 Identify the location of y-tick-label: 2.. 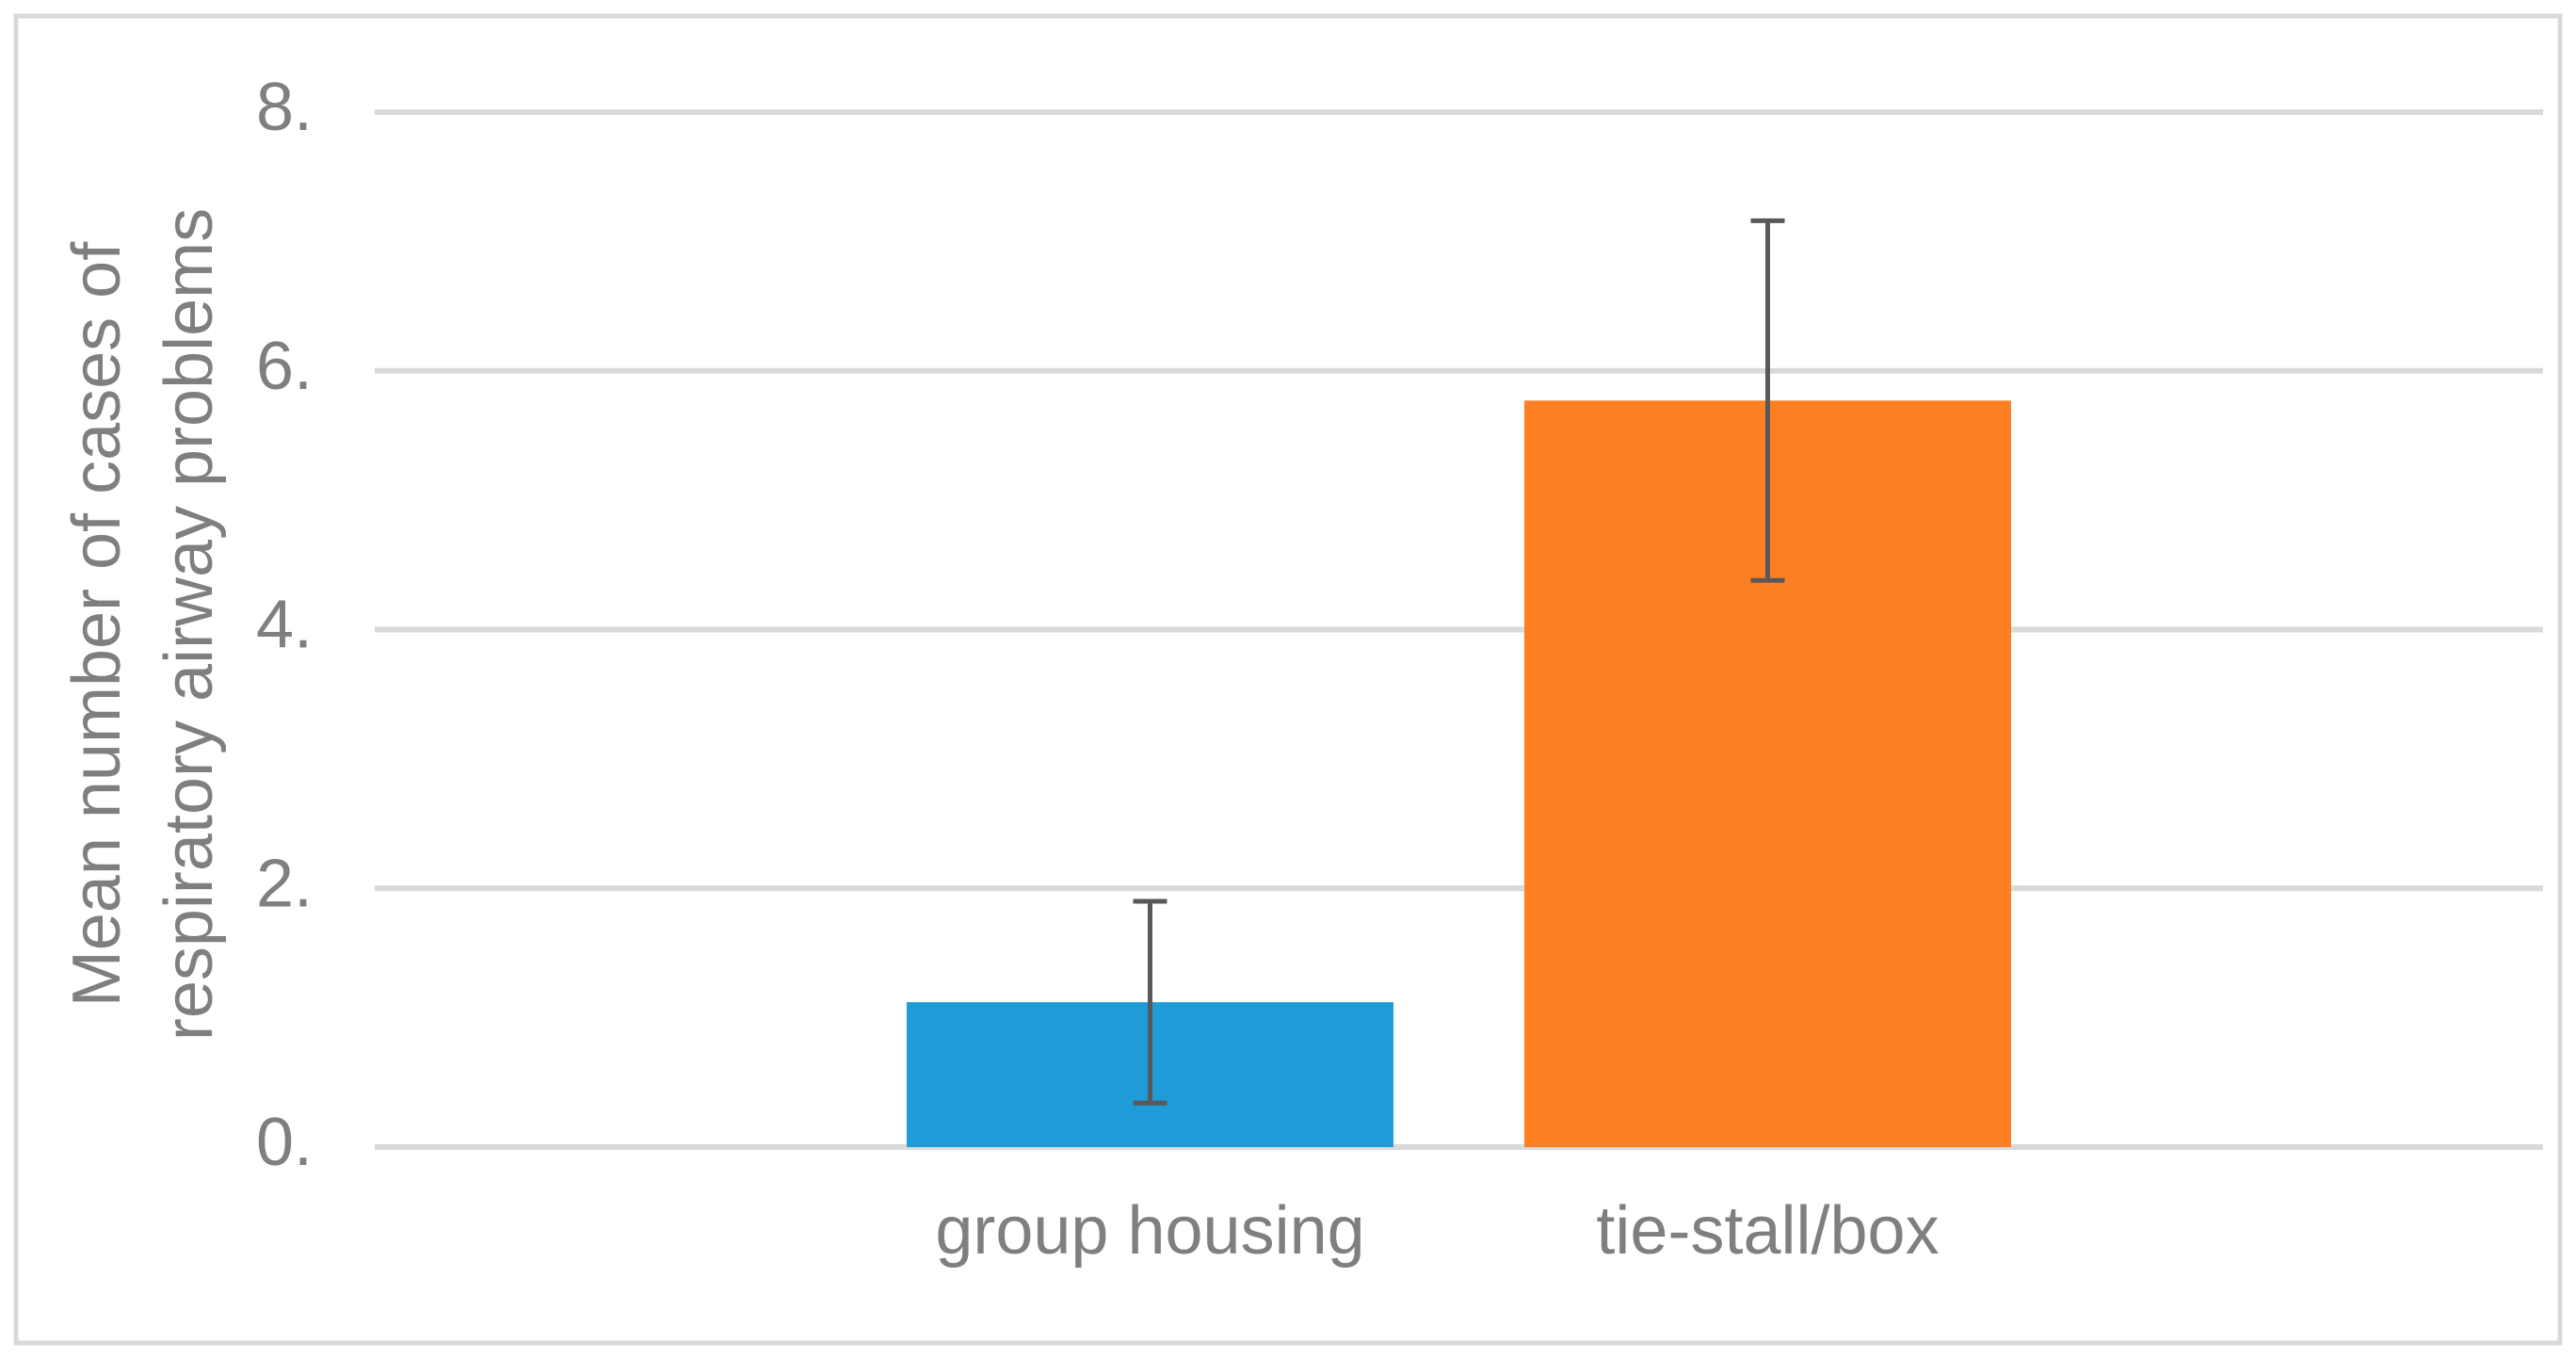
(284, 884).